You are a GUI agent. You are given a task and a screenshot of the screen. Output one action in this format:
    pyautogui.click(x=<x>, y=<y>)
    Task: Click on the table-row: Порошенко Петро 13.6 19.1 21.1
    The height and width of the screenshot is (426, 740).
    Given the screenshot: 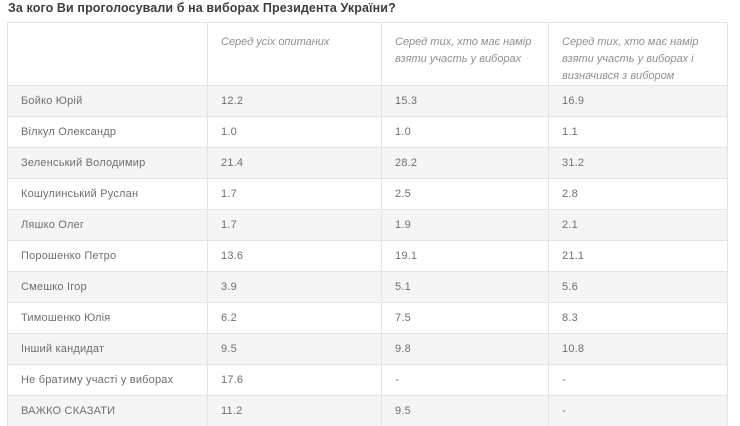 What is the action you would take?
    pyautogui.click(x=367, y=256)
    